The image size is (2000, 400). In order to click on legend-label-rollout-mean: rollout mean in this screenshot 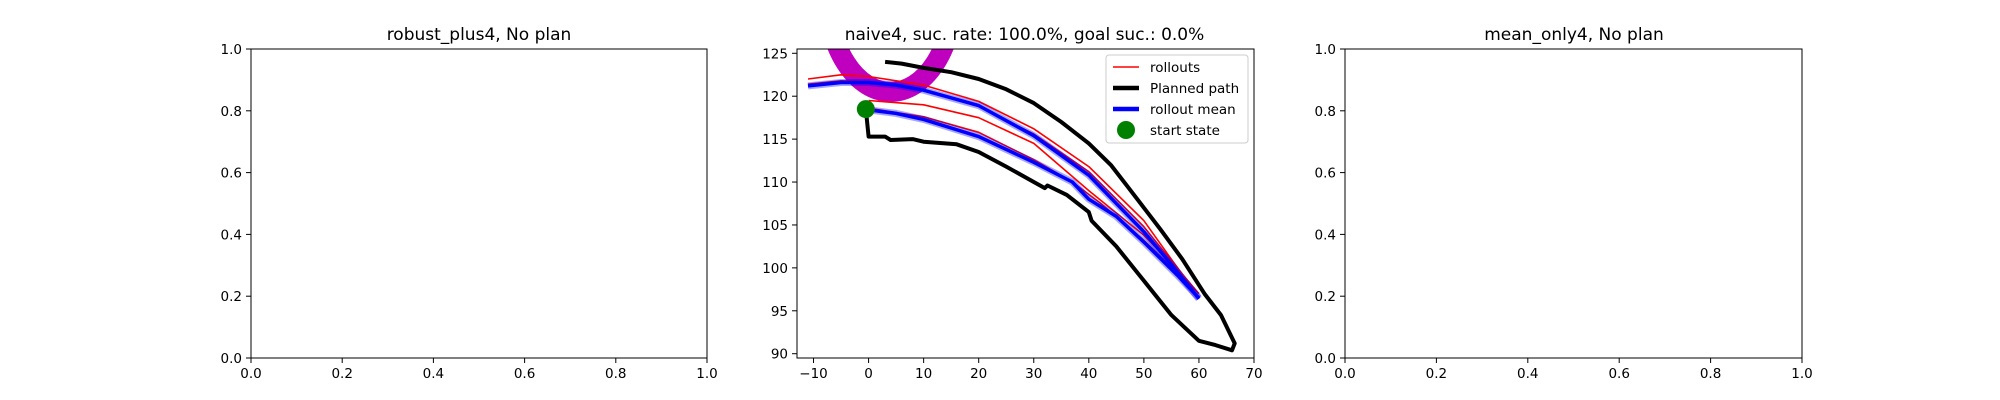, I will do `click(1193, 110)`.